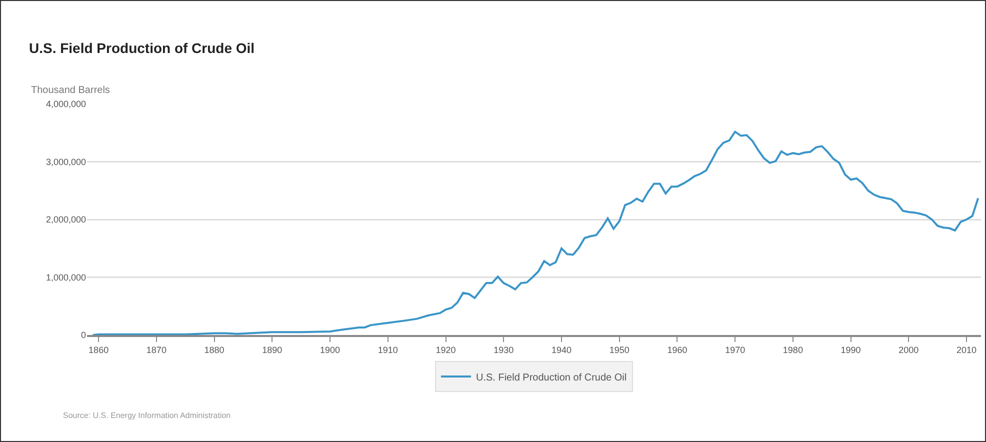 Image resolution: width=986 pixels, height=442 pixels. I want to click on y-tick-label: 0, so click(83, 335).